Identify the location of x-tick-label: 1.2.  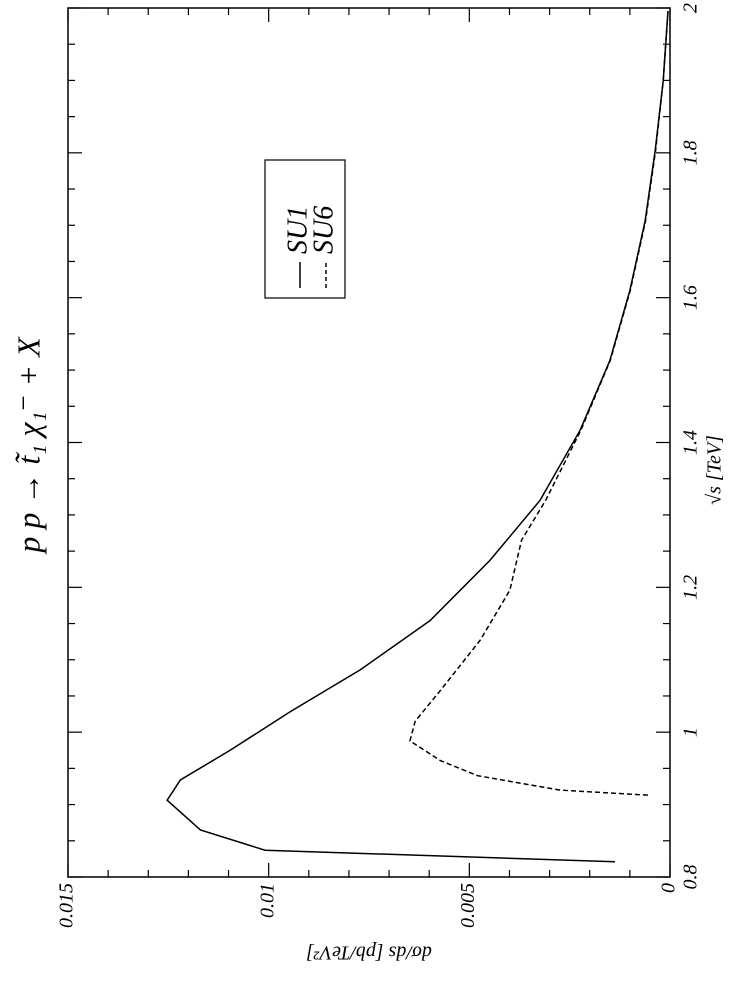
(691, 587).